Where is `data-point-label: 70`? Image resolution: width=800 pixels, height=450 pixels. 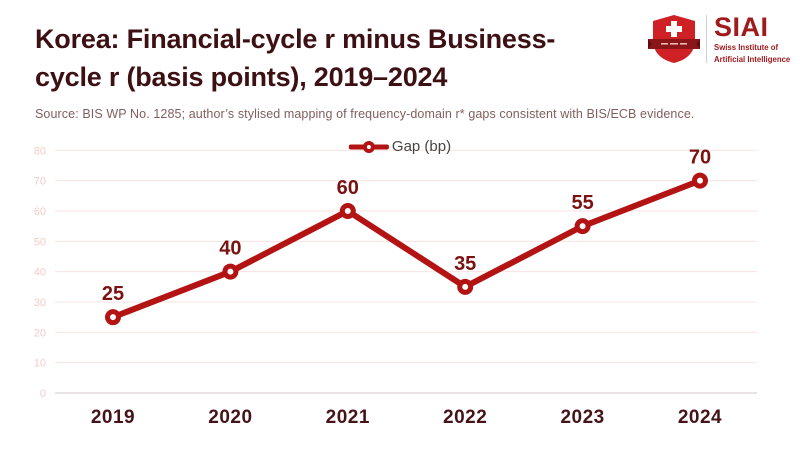 data-point-label: 70 is located at coordinates (700, 158).